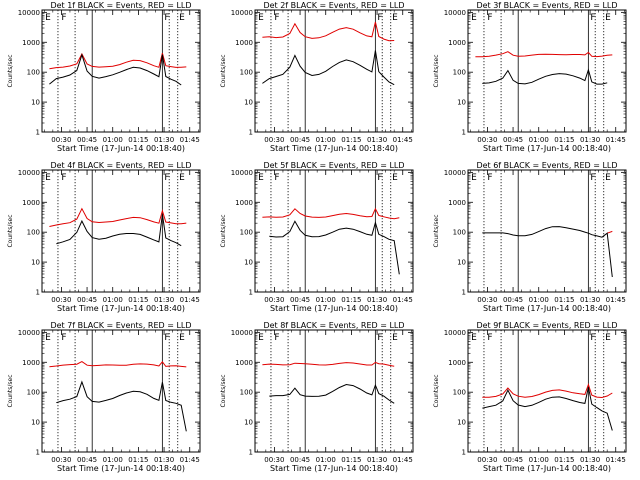  What do you see at coordinates (120, 325) in the screenshot?
I see `panel-title: Det 7f BLACK = Events, RED = LLD` at bounding box center [120, 325].